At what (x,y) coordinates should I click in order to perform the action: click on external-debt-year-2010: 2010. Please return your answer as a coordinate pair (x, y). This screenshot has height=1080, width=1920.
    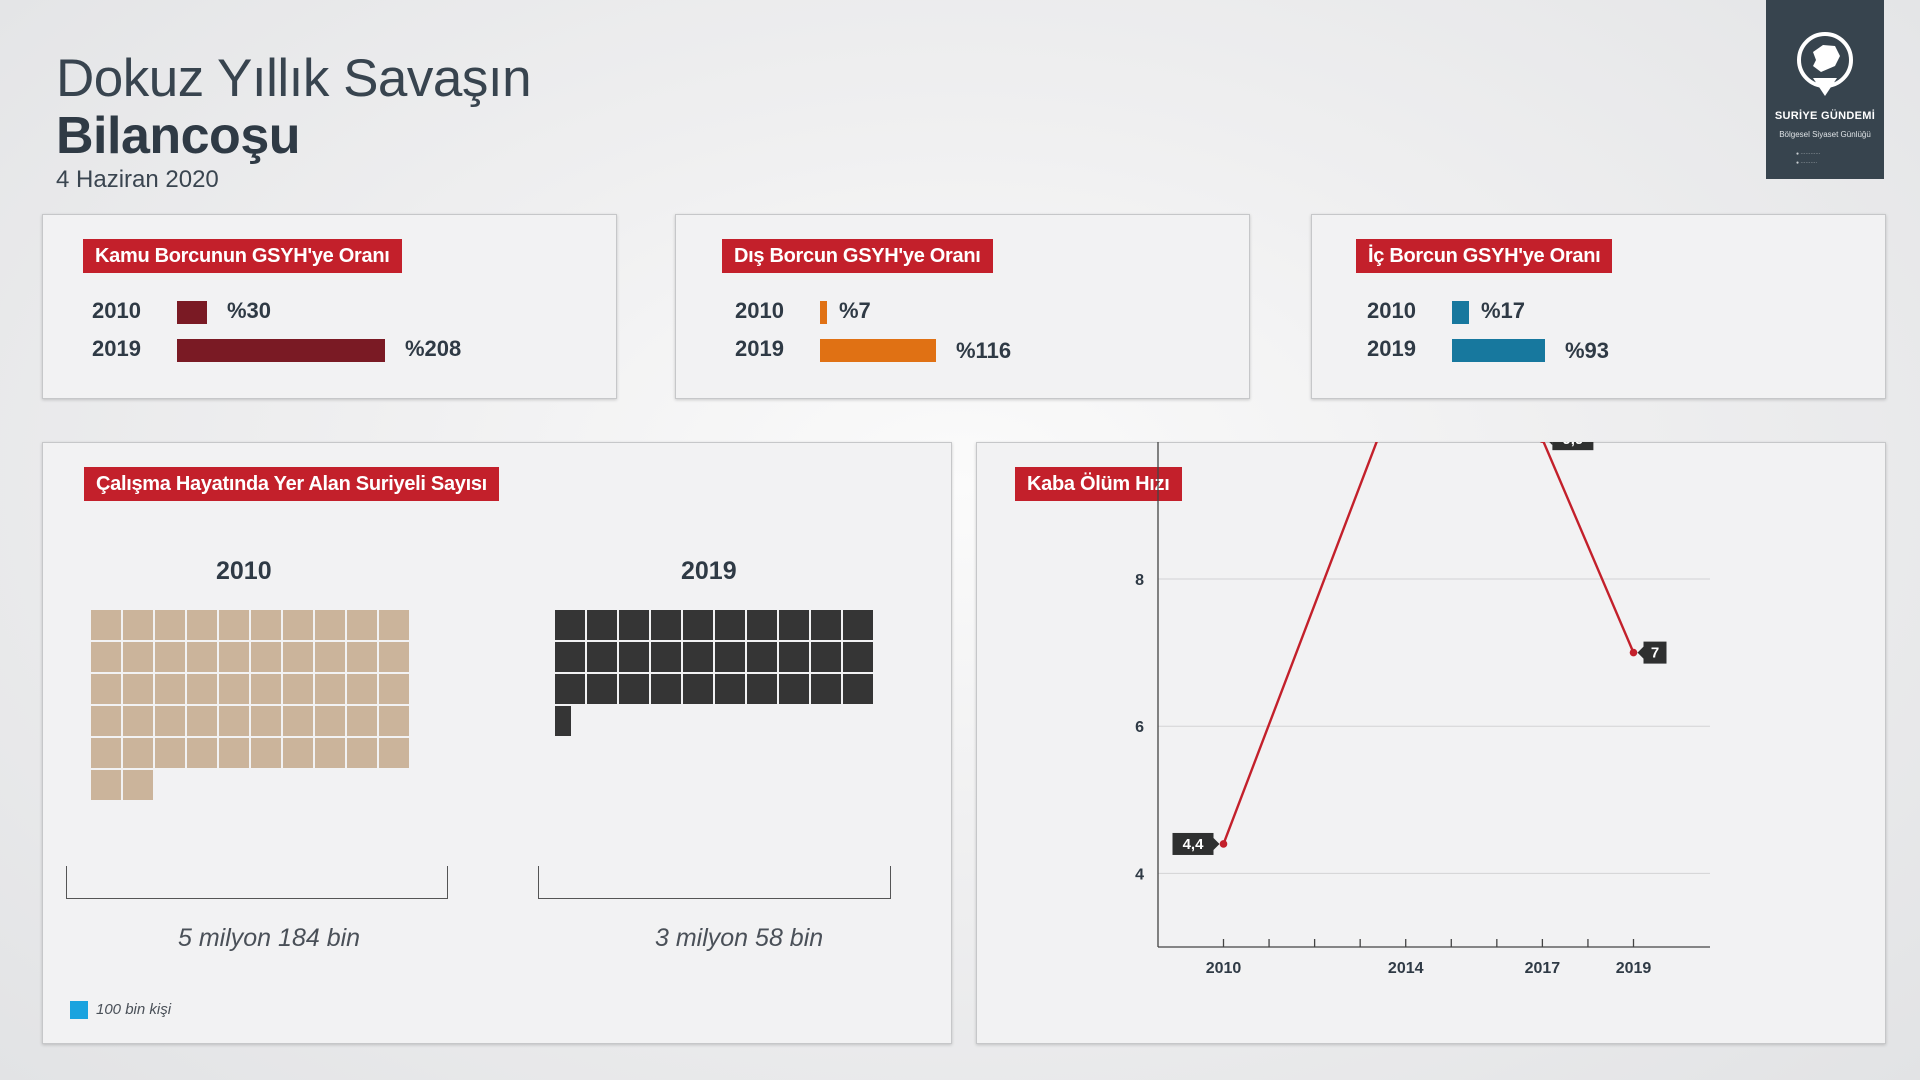
    Looking at the image, I should click on (759, 310).